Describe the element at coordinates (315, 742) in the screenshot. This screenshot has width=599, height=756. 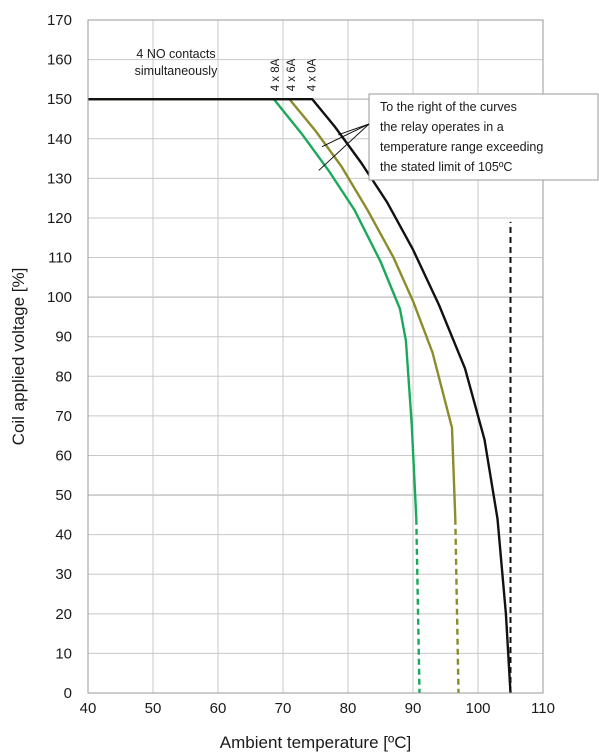
I see `x-axis-title: Ambient temperature [ºC]` at that location.